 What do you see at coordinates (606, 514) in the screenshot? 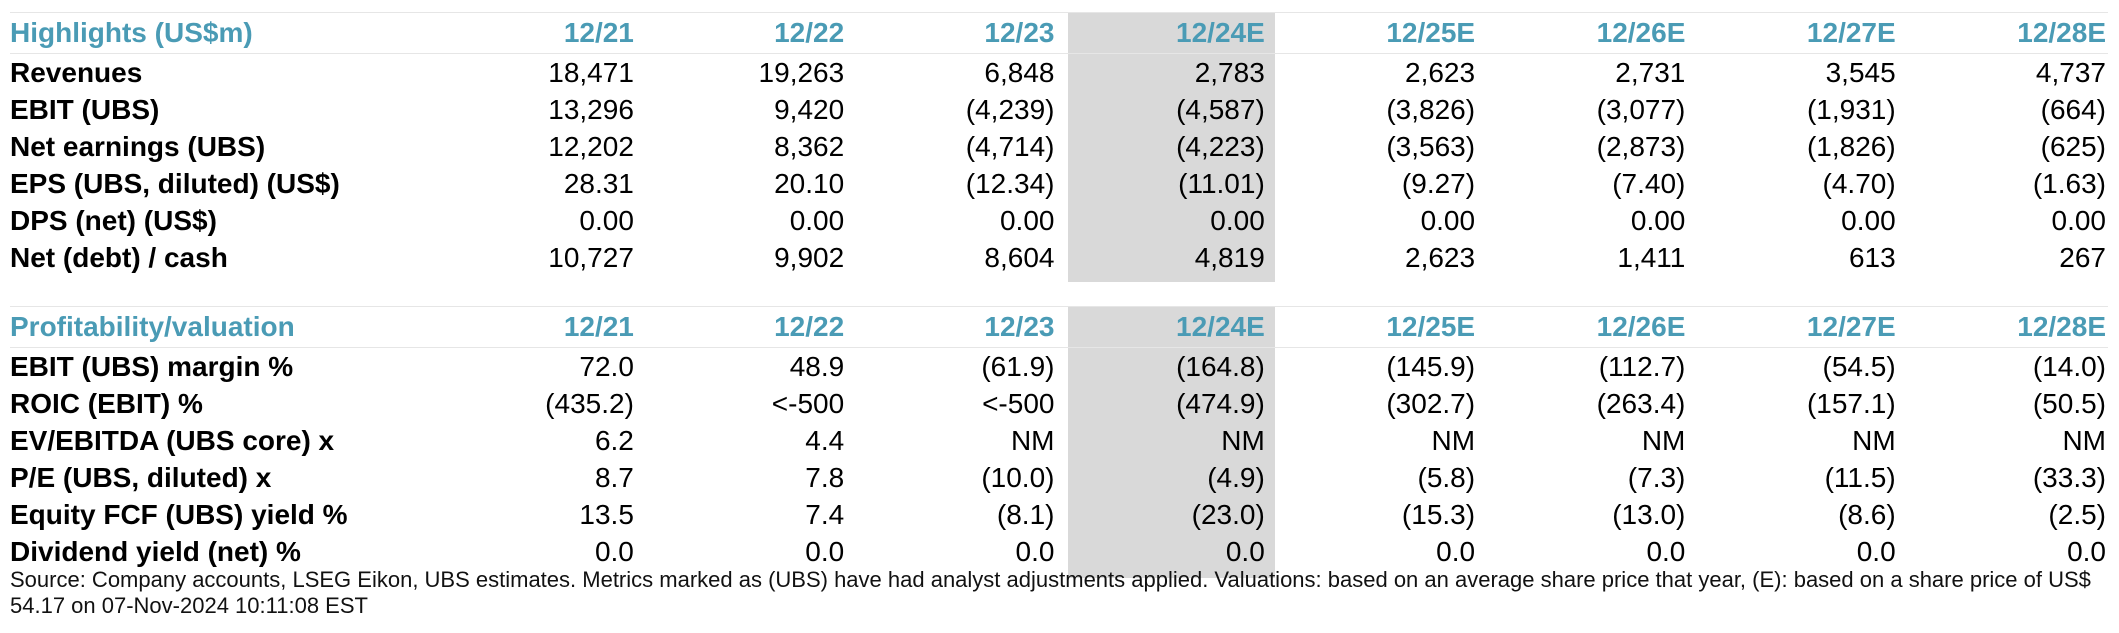
I see `cell-value: 13.5` at bounding box center [606, 514].